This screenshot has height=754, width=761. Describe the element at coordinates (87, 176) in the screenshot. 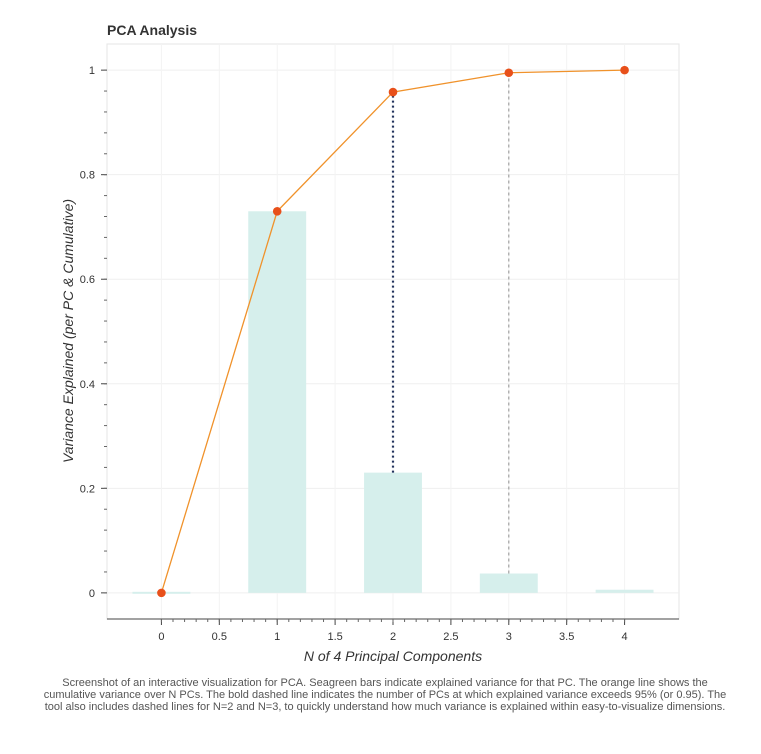

I see `y-tick-label-4: 0.8` at that location.